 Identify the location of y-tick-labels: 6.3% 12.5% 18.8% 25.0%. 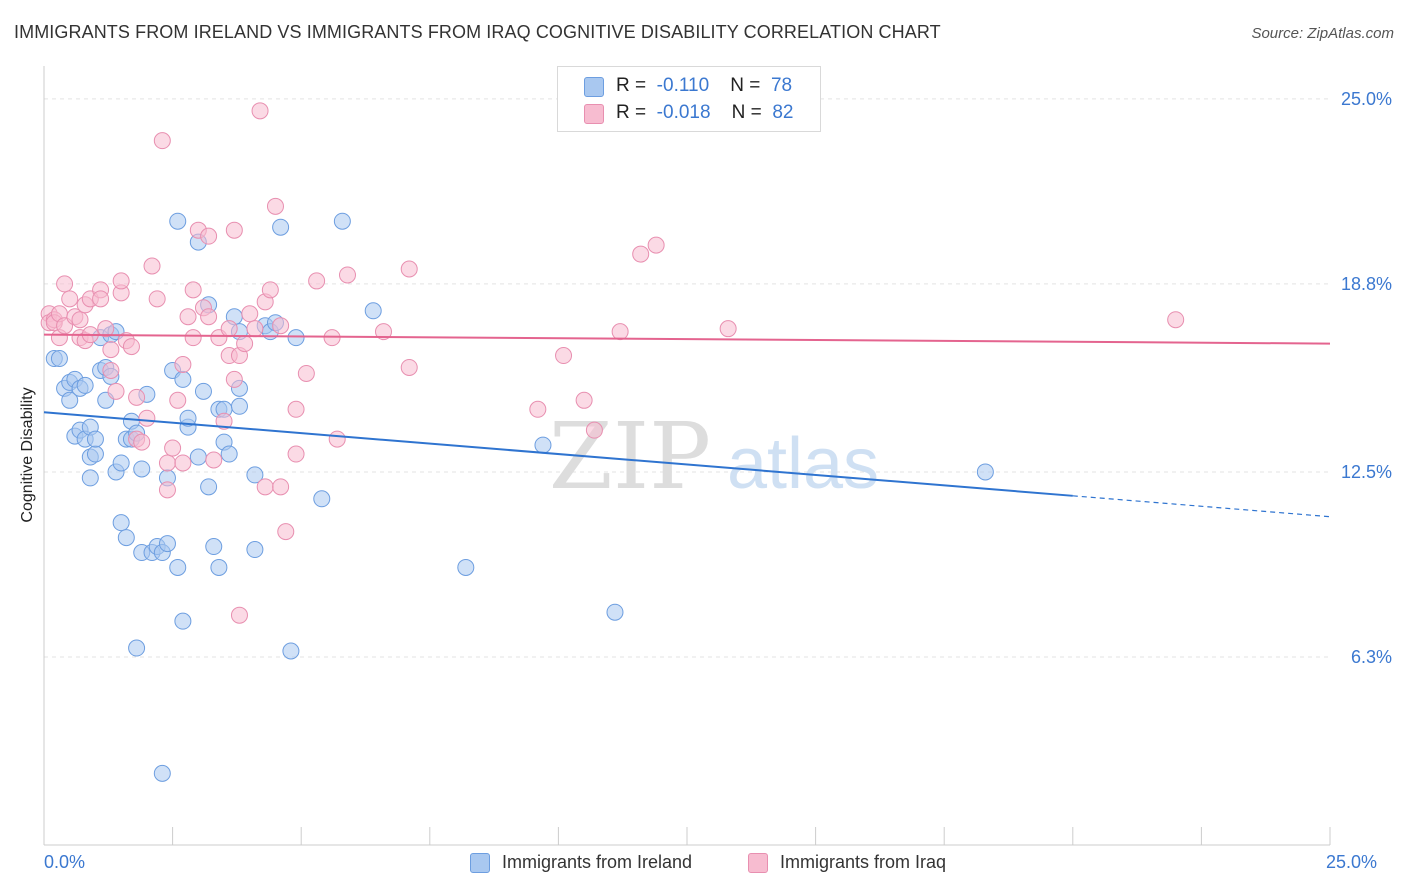
(1366, 378).